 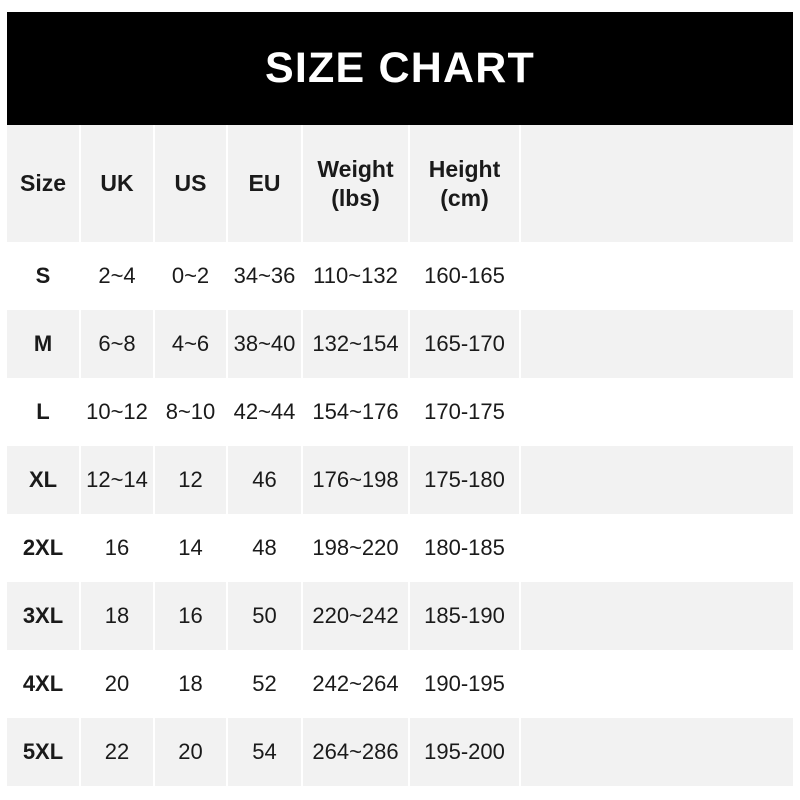 What do you see at coordinates (117, 684) in the screenshot?
I see `cell-uk: 20` at bounding box center [117, 684].